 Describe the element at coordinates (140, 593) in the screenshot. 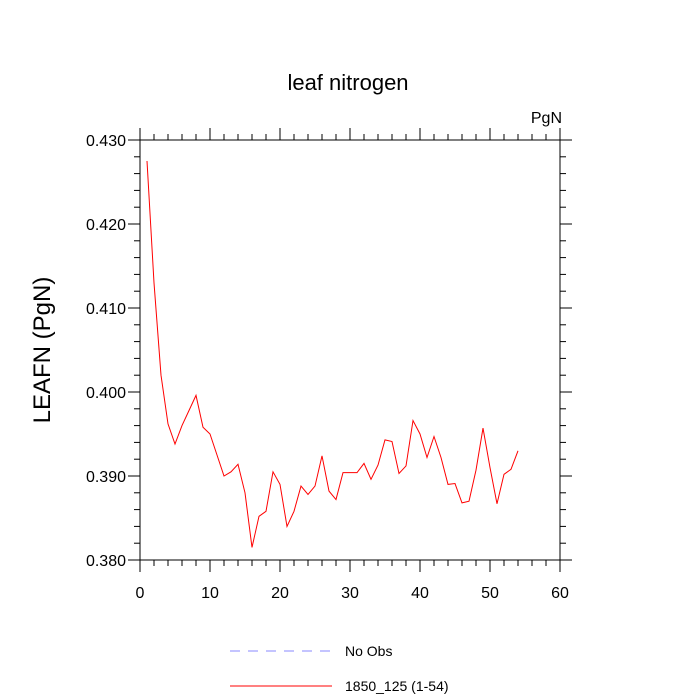

I see `x-tick-label: 0` at that location.